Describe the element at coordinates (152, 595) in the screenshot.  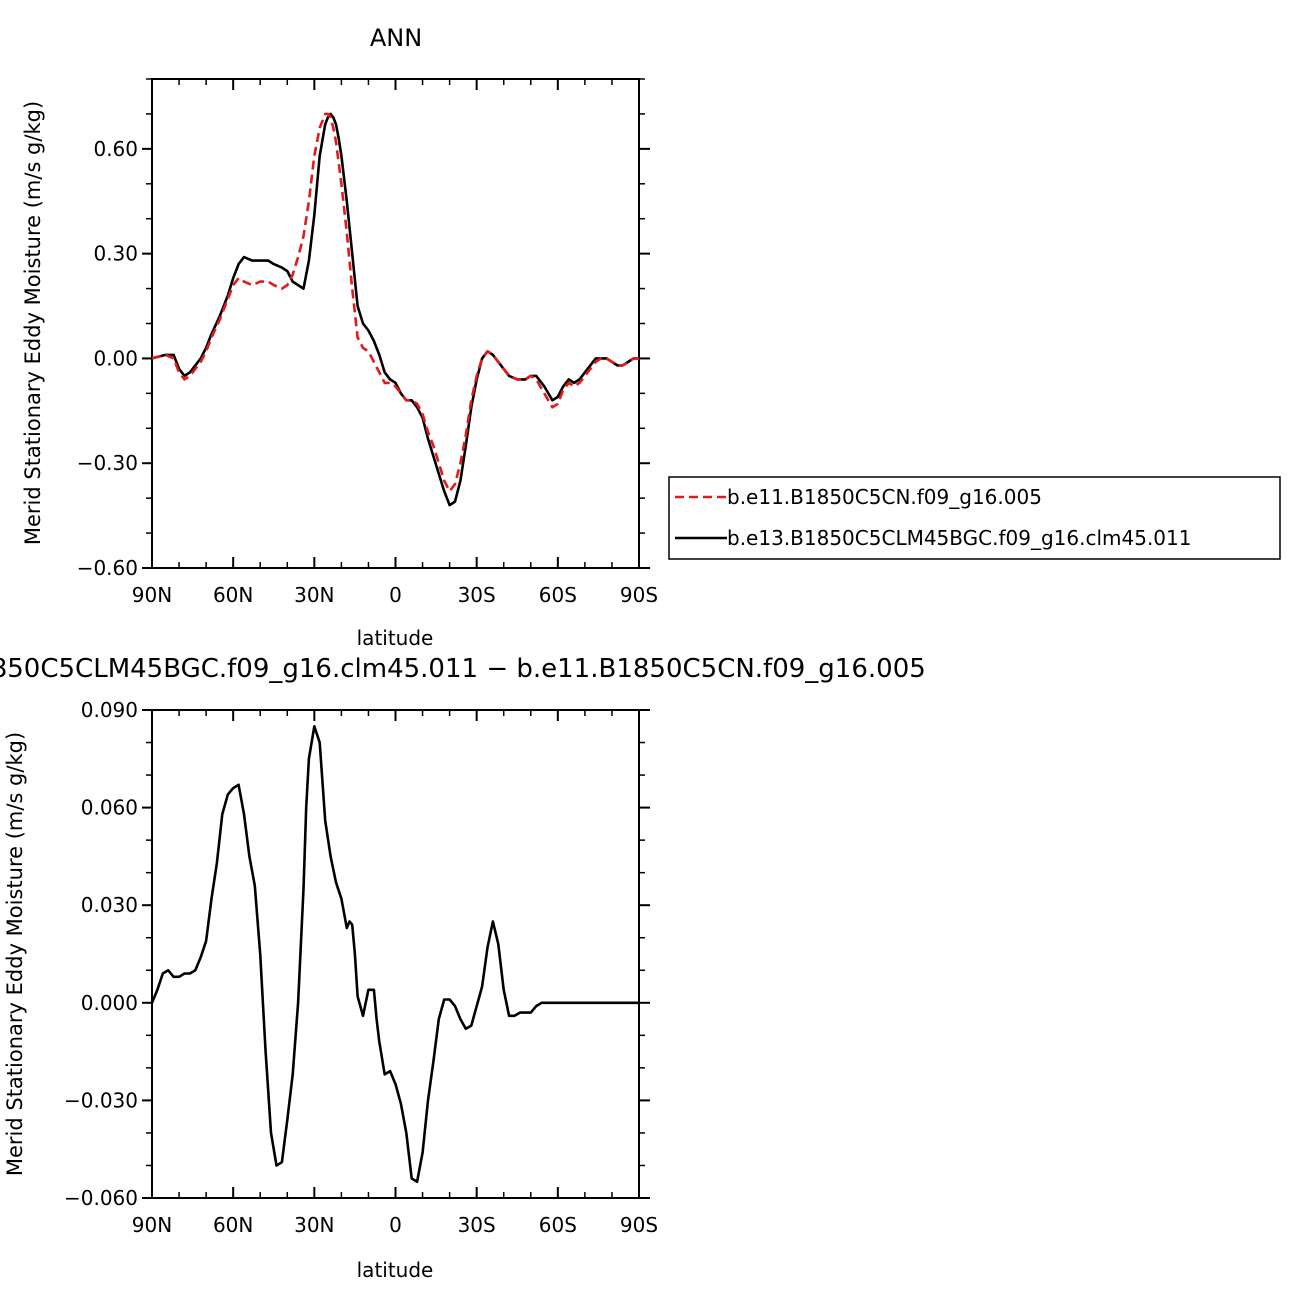
I see `top-x-tick-label: 90N` at that location.